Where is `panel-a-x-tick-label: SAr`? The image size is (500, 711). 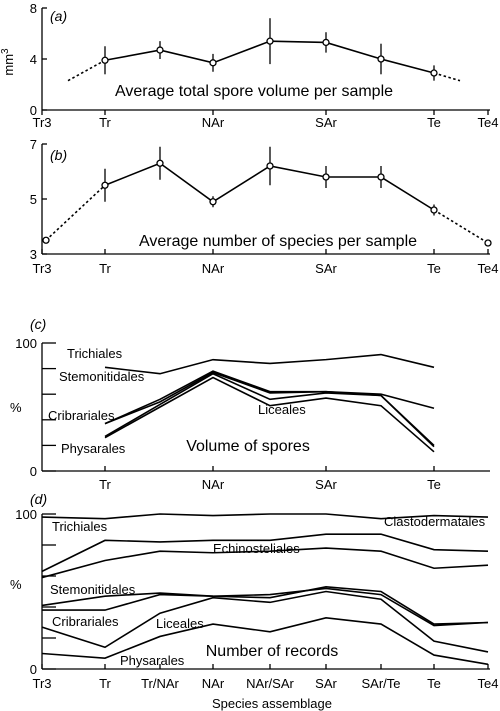 panel-a-x-tick-label: SAr is located at coordinates (326, 122).